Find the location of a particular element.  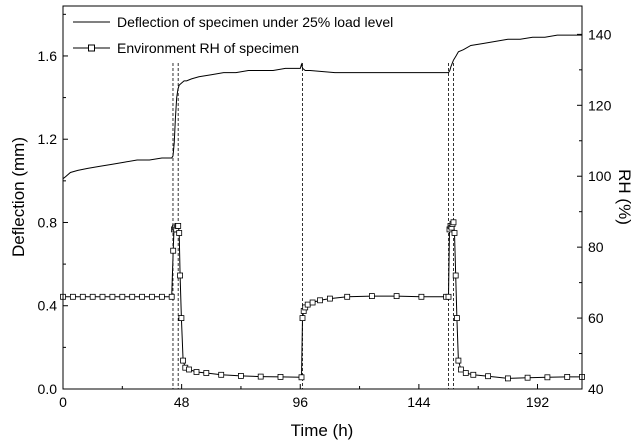

y-left-tick-label: 1.2 is located at coordinates (48, 139).